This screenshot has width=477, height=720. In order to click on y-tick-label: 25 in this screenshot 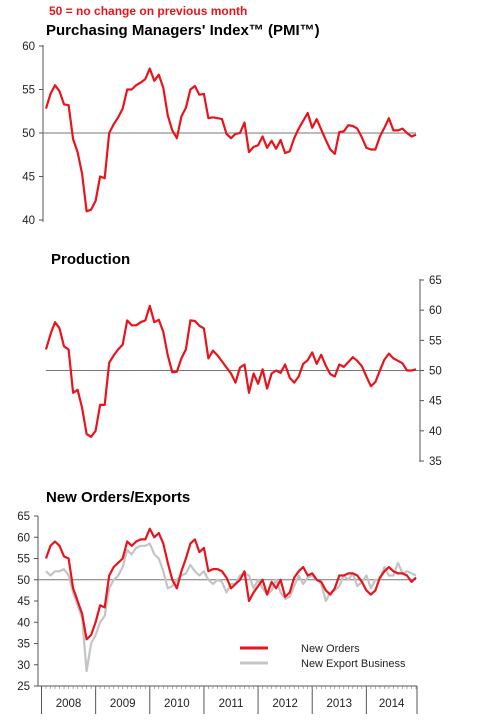, I will do `click(23, 687)`.